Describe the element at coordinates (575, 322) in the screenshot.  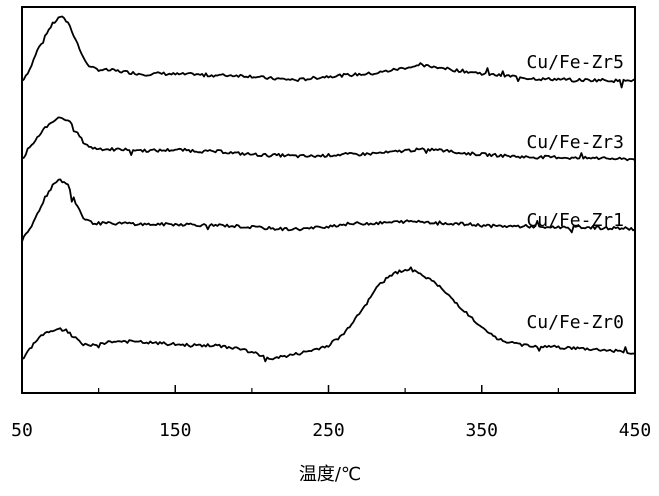
I see `series-label: Cu/Fe-Zr0` at that location.